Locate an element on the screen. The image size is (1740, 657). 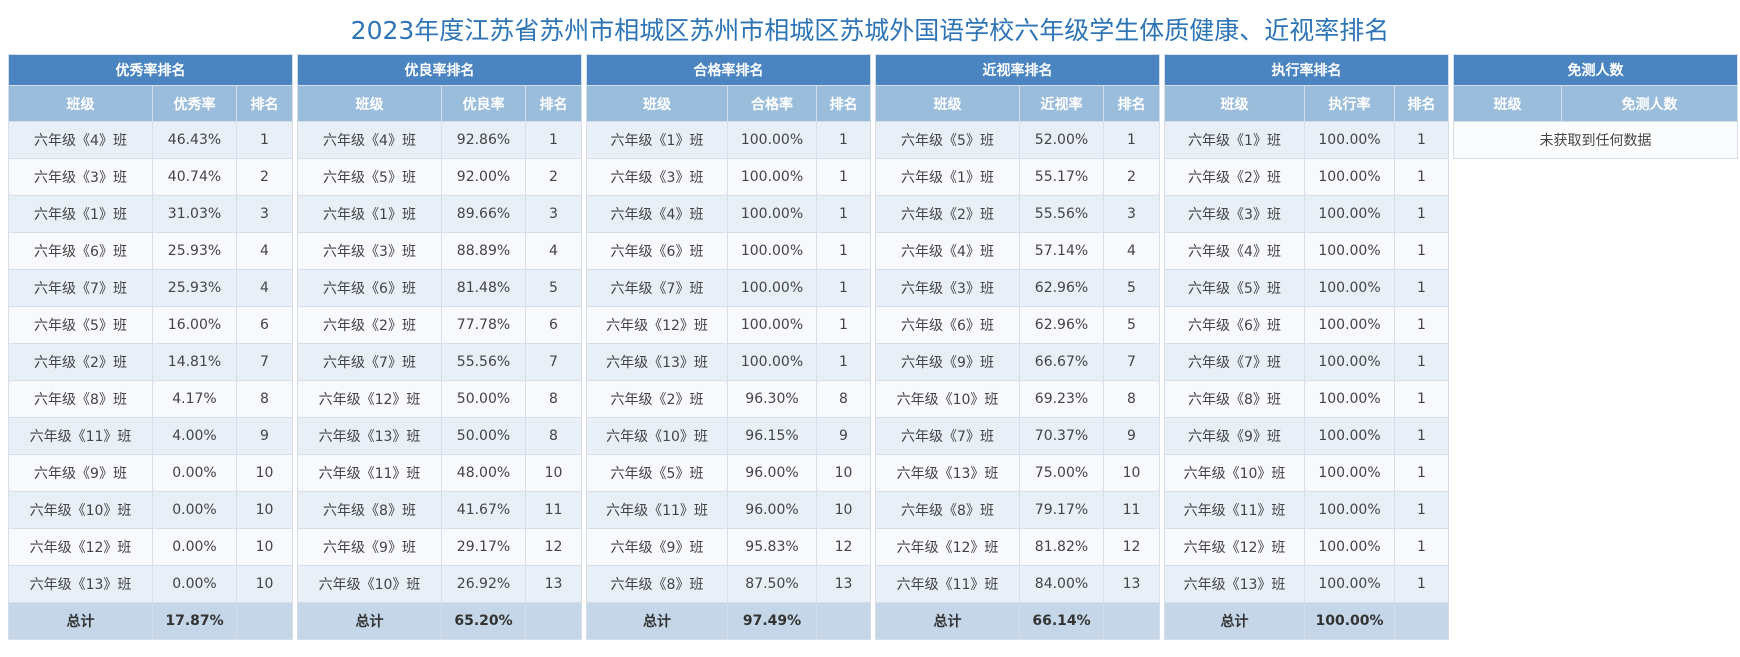
rank-cell: 12 is located at coordinates (1131, 547).